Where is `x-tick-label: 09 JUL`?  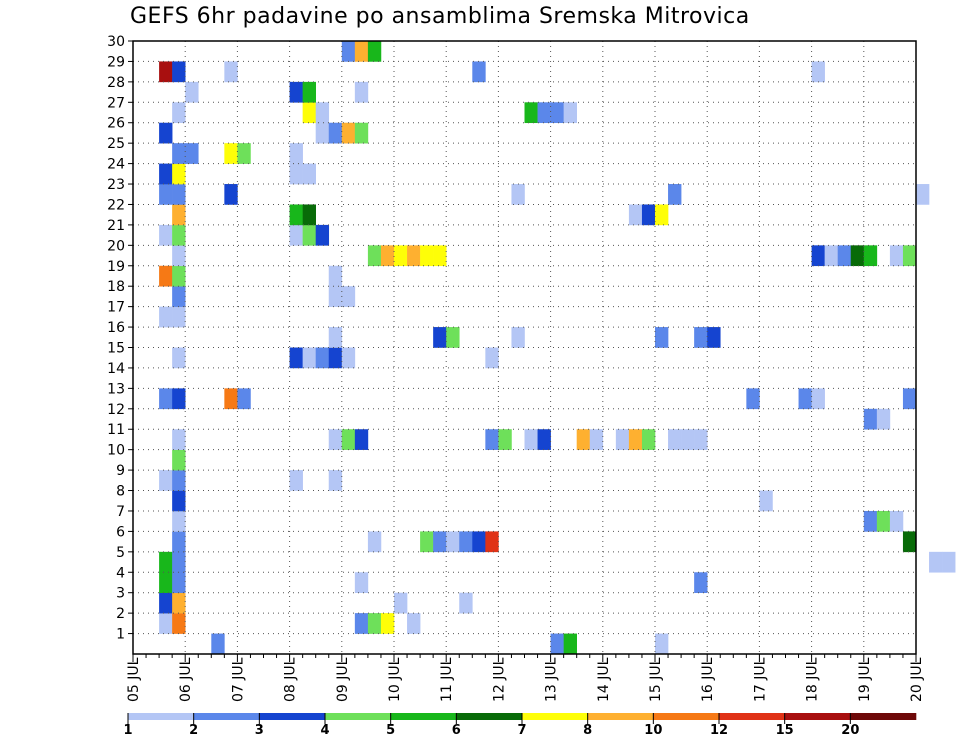
x-tick-label: 09 JUL is located at coordinates (343, 679).